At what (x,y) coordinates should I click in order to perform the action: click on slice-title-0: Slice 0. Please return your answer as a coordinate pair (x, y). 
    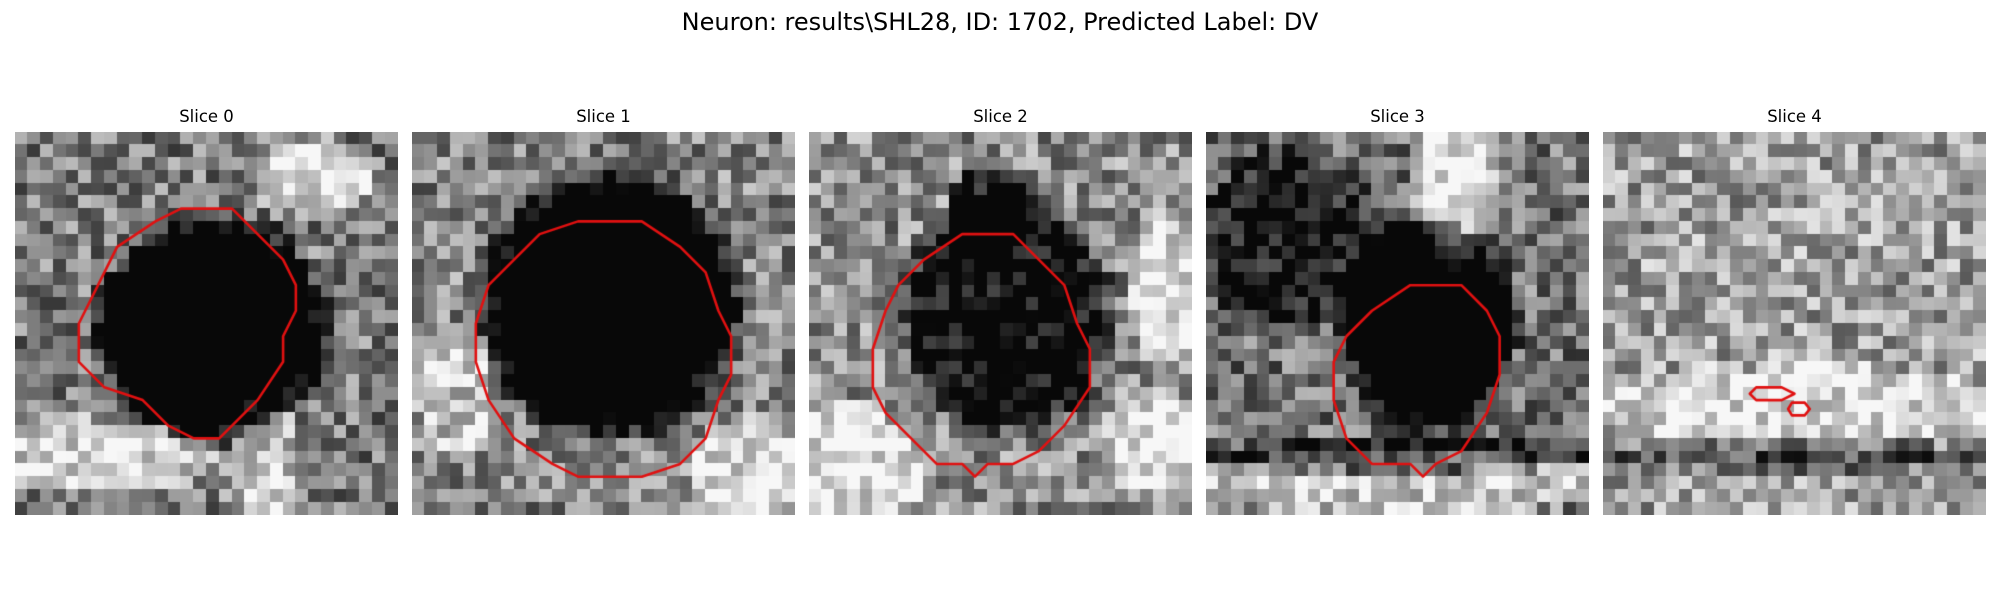
    Looking at the image, I should click on (206, 116).